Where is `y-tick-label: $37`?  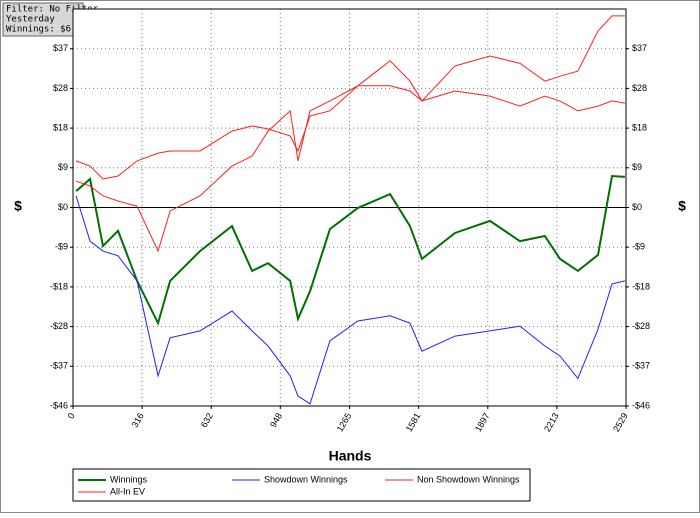 y-tick-label: $37 is located at coordinates (60, 48).